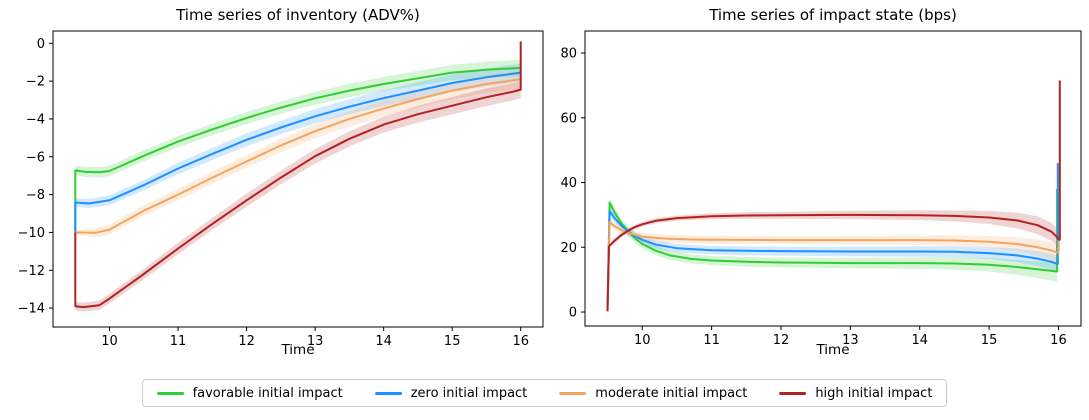  I want to click on y-tick-label: −10, so click(31, 233).